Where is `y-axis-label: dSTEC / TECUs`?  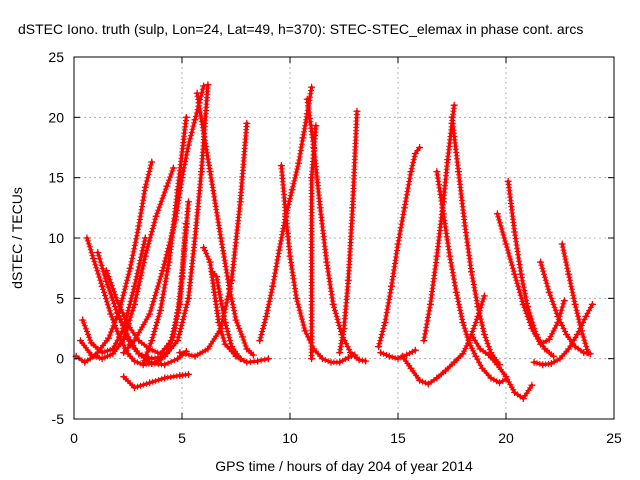
y-axis-label: dSTEC / TECUs is located at coordinates (17, 238).